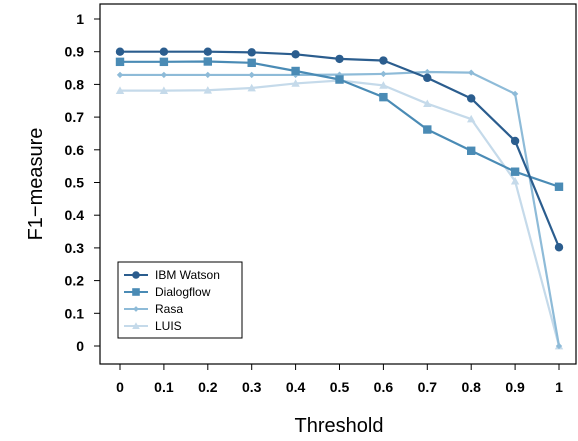  What do you see at coordinates (136, 309) in the screenshot?
I see `legend-marker-rasa` at bounding box center [136, 309].